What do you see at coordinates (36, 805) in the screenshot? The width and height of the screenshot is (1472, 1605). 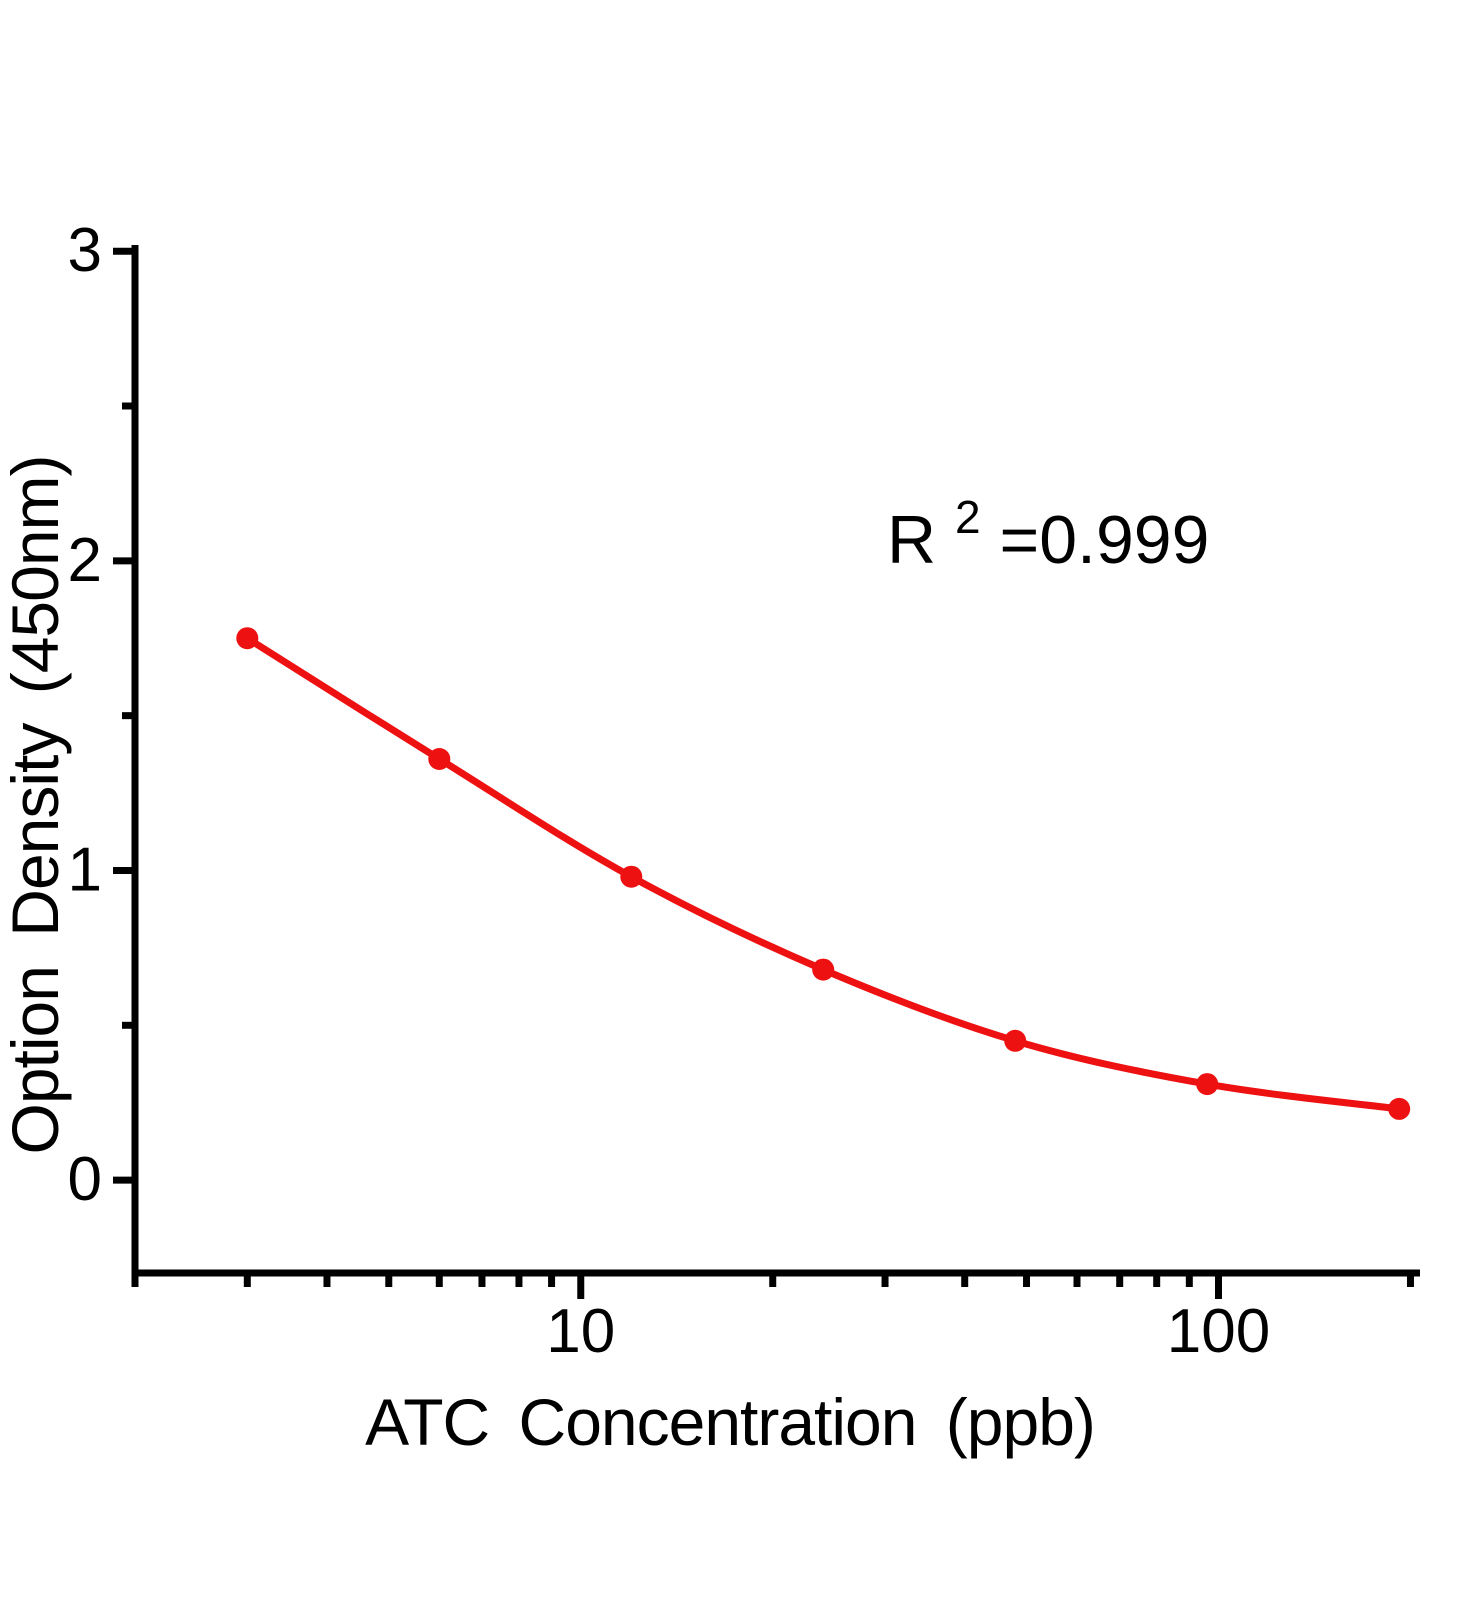 I see `y-axis-title: Option Density (450nm)` at bounding box center [36, 805].